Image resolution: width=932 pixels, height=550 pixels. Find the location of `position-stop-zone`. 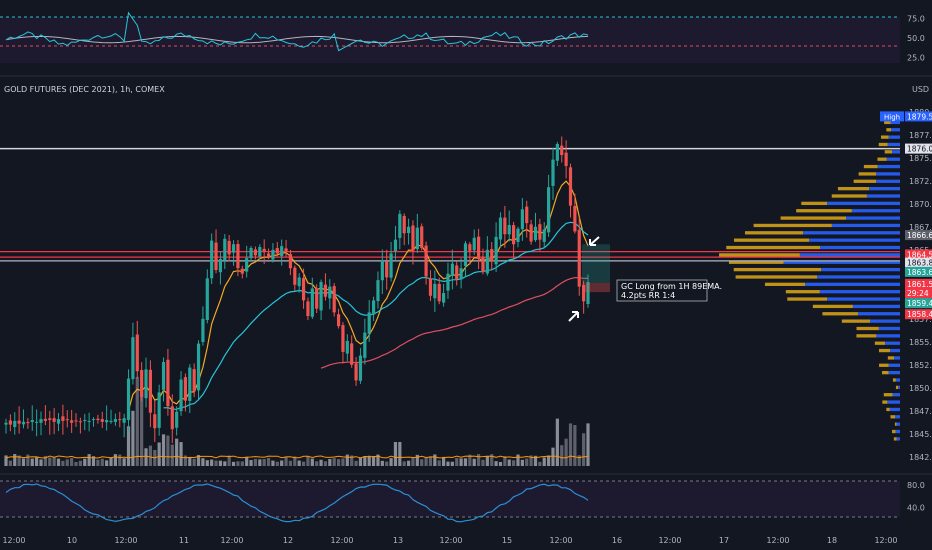

position-stop-zone is located at coordinates (596, 287).